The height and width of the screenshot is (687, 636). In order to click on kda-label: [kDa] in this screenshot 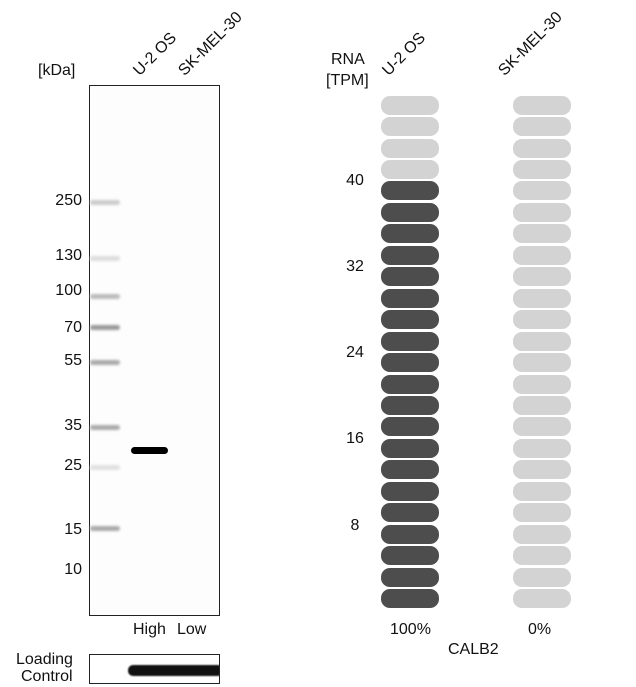, I will do `click(57, 70)`.